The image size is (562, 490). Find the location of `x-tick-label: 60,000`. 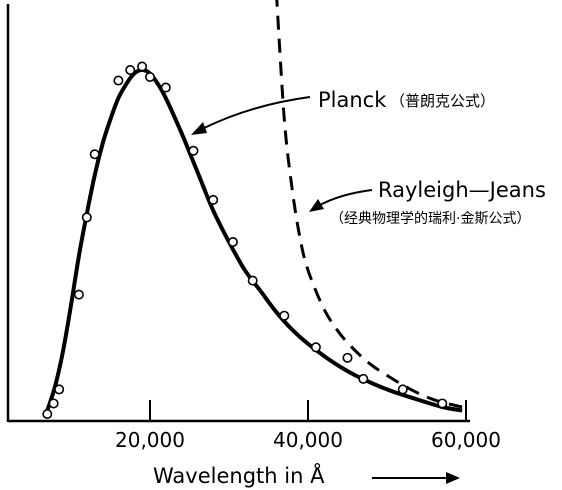

x-tick-label: 60,000 is located at coordinates (466, 440).